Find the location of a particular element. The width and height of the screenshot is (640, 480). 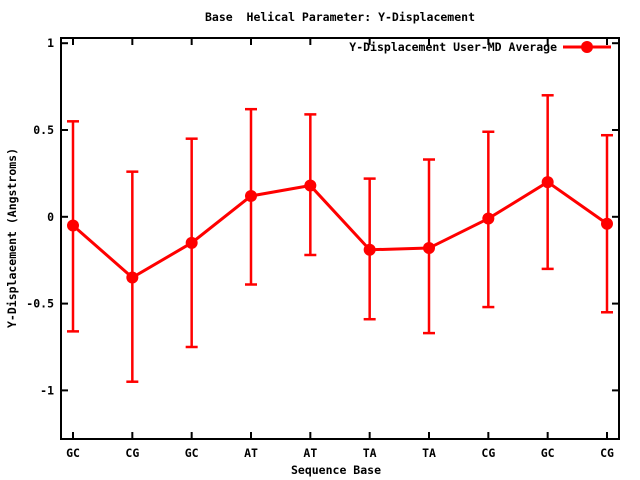

y-tick-label: 0 is located at coordinates (50, 217).